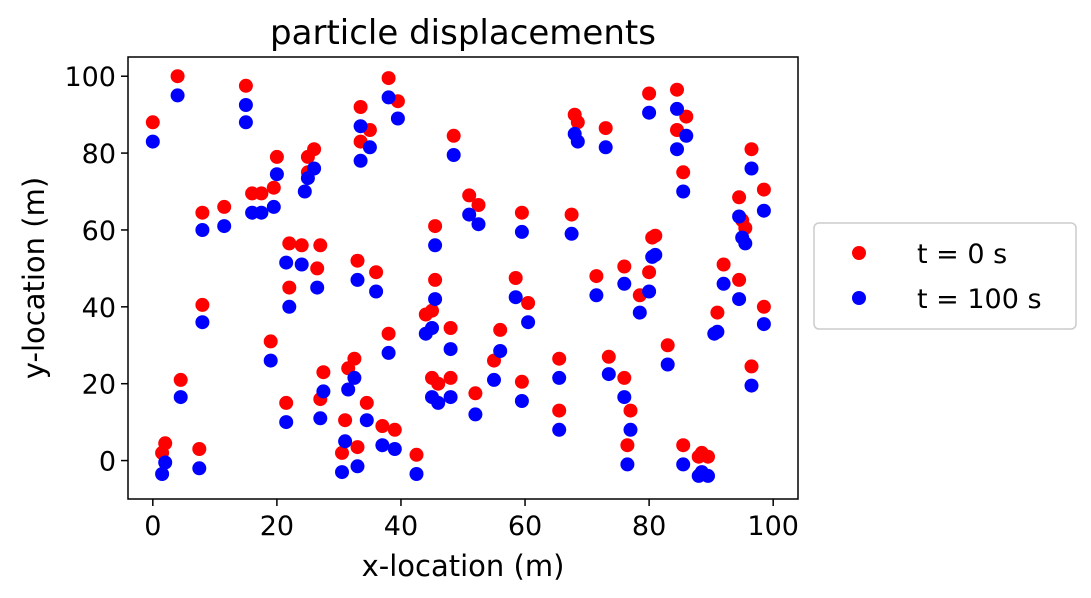 The width and height of the screenshot is (1091, 598). I want to click on y-tick-label: 100, so click(90, 77).